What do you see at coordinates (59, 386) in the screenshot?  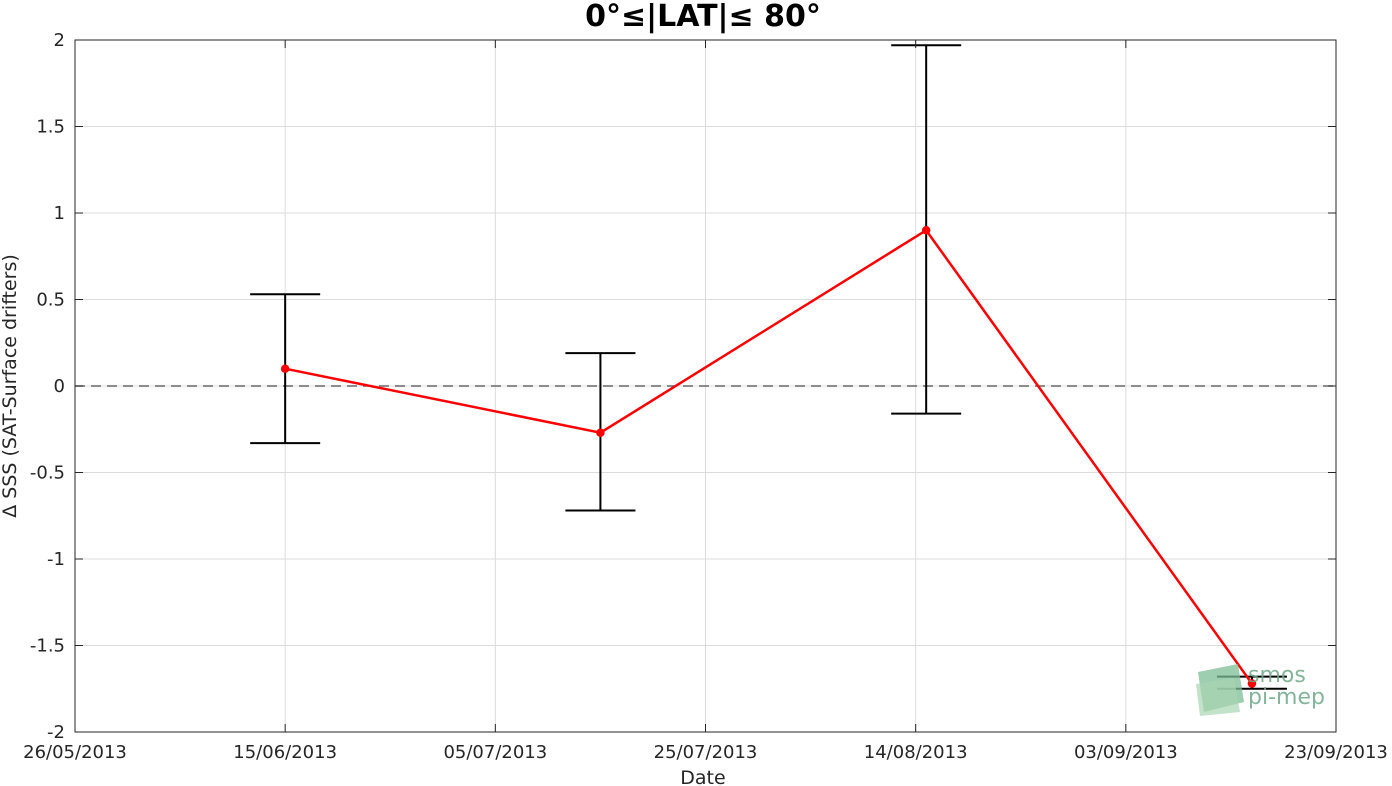 I see `y-tick-label: 0` at bounding box center [59, 386].